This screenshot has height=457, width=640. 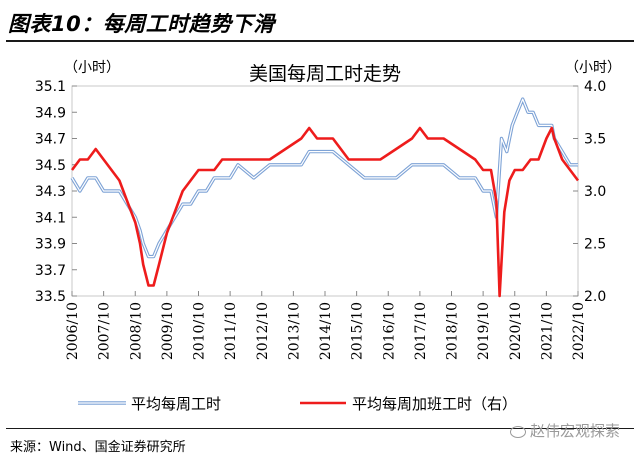 I want to click on left-axis-tick-label: 34.9, so click(x=50, y=113).